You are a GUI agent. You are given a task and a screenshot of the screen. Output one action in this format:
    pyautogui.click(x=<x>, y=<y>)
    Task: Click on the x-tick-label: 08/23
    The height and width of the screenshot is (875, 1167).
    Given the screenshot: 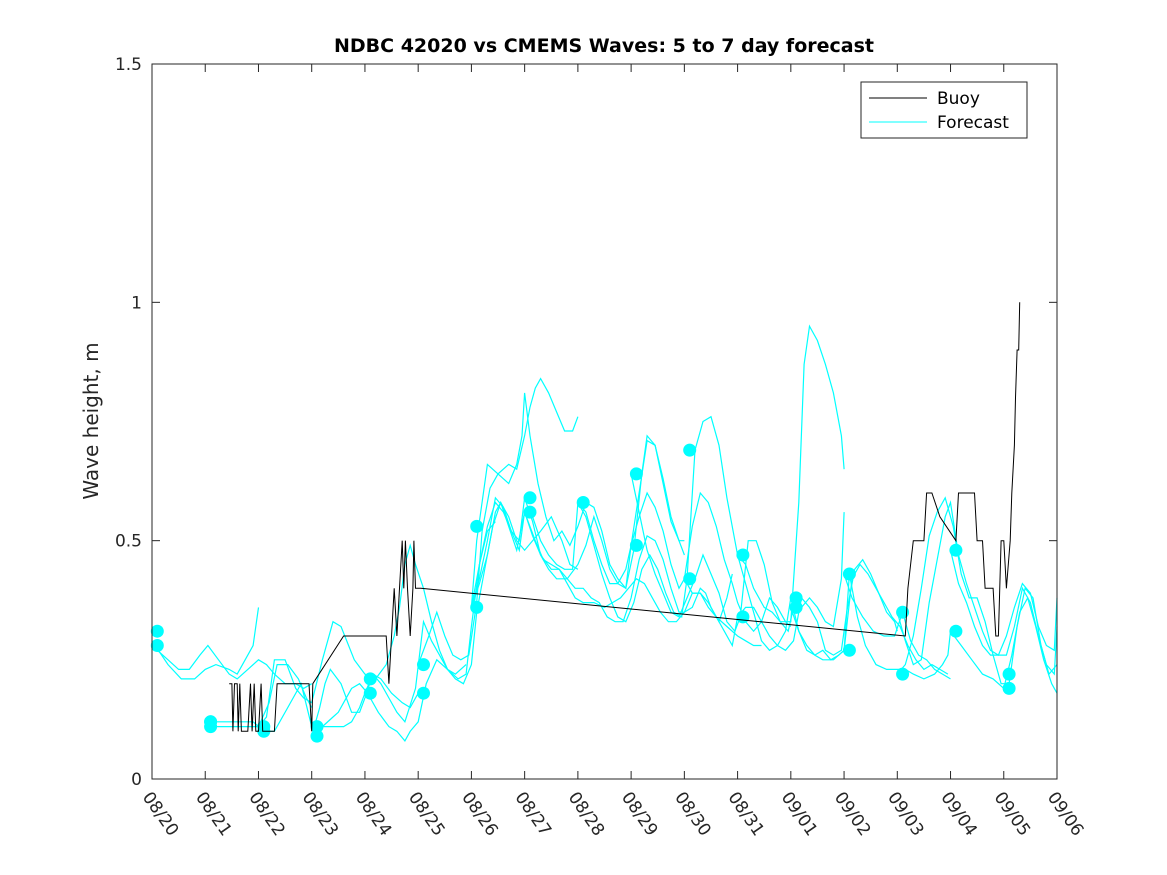 What is the action you would take?
    pyautogui.click(x=320, y=814)
    